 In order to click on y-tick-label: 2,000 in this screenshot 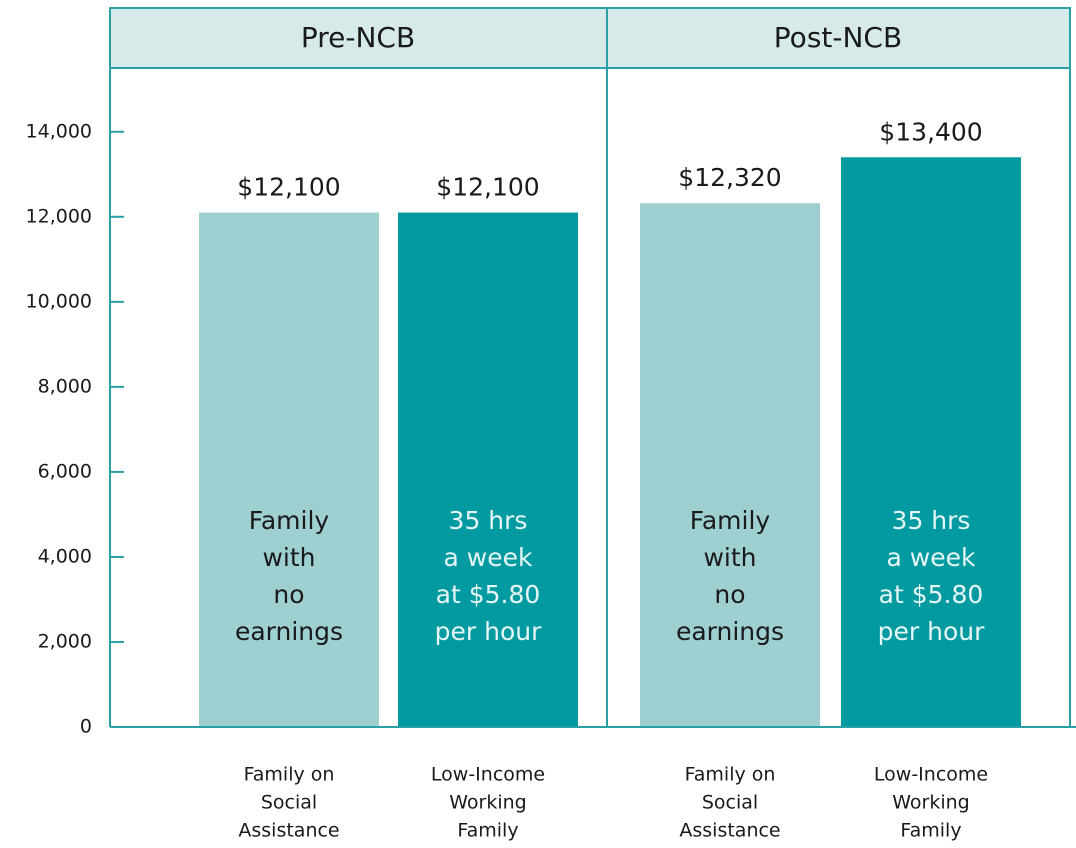, I will do `click(65, 641)`.